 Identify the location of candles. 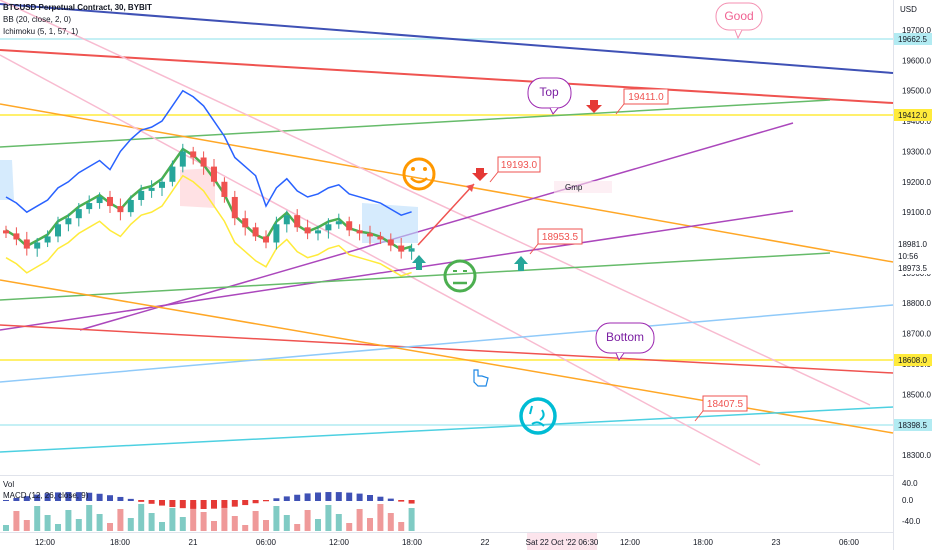
(209, 201).